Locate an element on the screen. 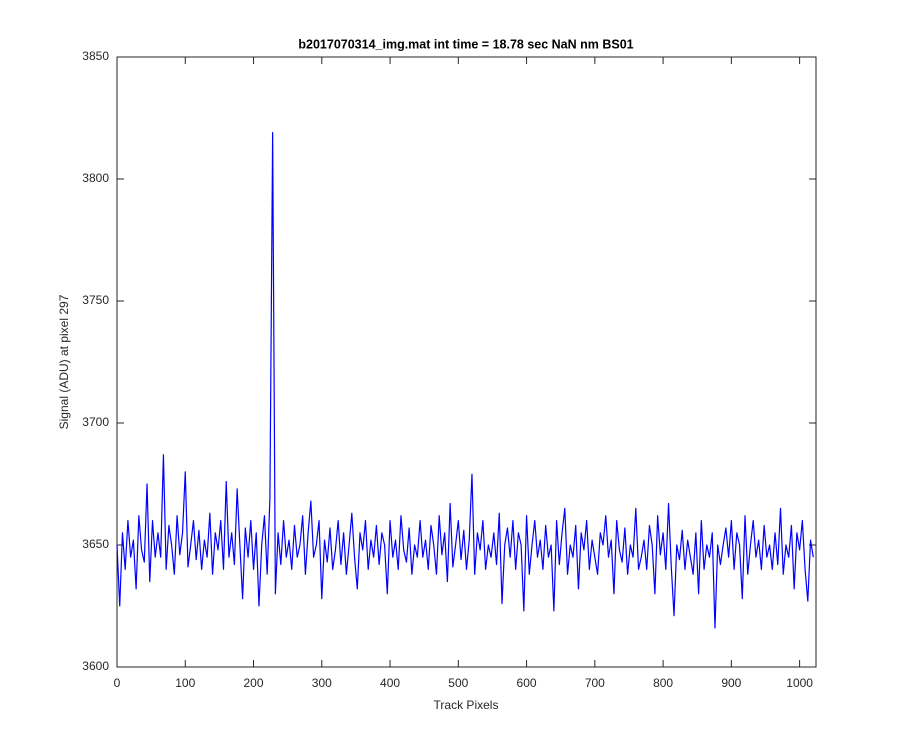 The height and width of the screenshot is (750, 900). x-tick-label: 500 is located at coordinates (458, 683).